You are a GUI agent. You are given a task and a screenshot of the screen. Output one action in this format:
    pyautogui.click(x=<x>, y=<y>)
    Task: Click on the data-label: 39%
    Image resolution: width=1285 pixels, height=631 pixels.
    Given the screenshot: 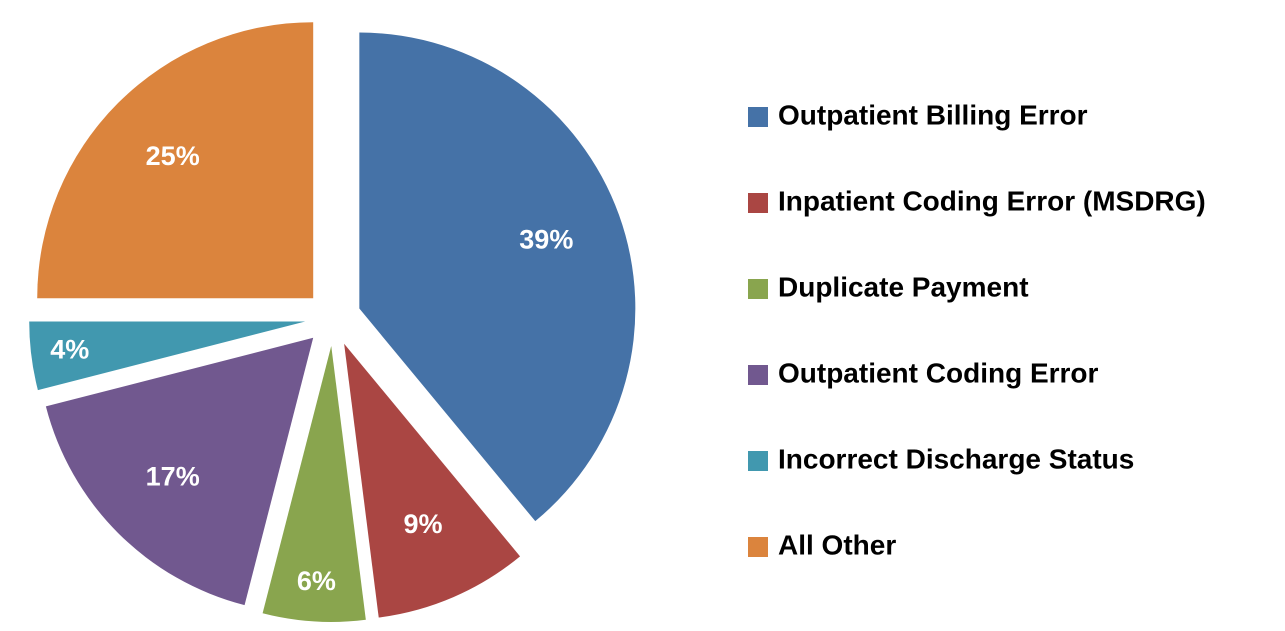 What is the action you would take?
    pyautogui.click(x=546, y=239)
    